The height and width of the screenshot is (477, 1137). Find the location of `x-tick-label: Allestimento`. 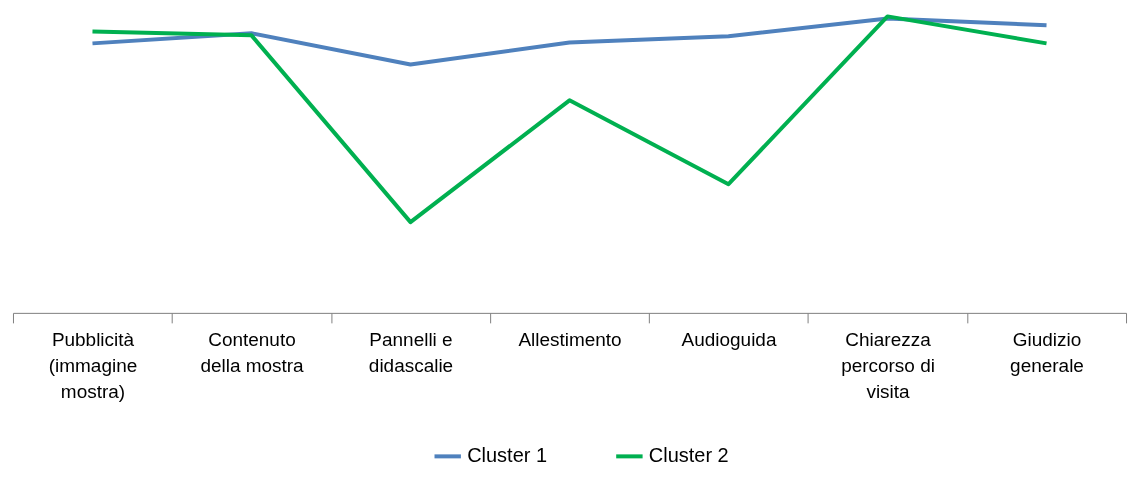

x-tick-label: Allestimento is located at coordinates (570, 340).